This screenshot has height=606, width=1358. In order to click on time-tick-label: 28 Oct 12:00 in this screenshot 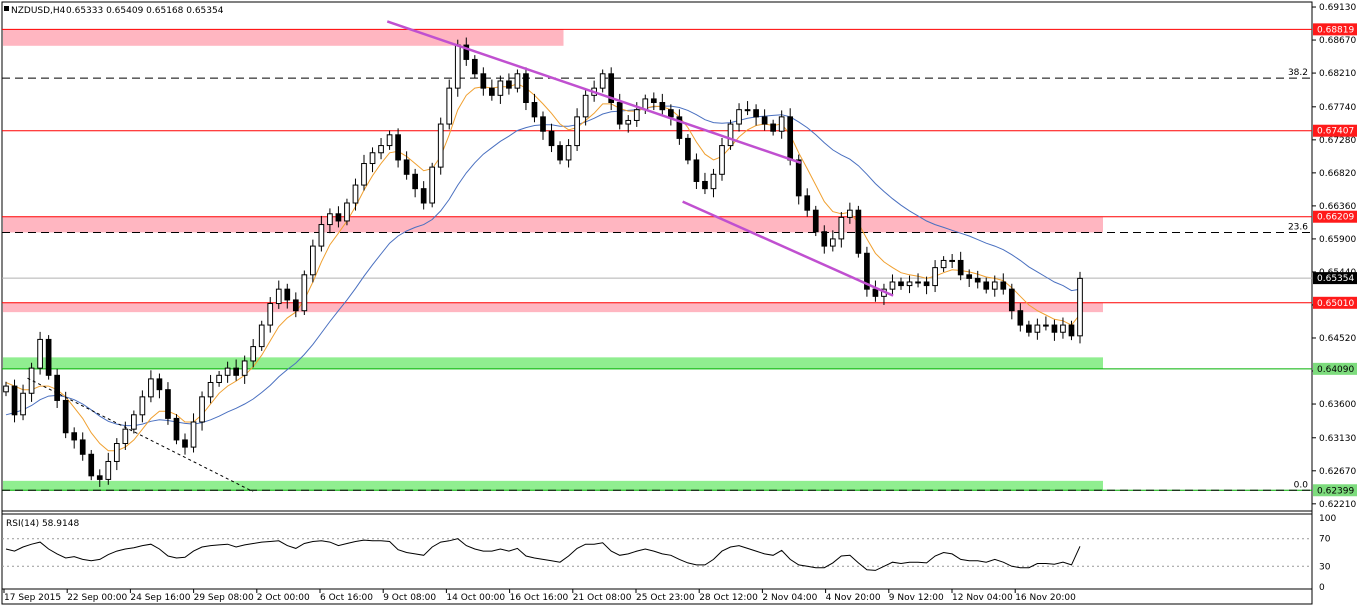, I will do `click(728, 598)`.